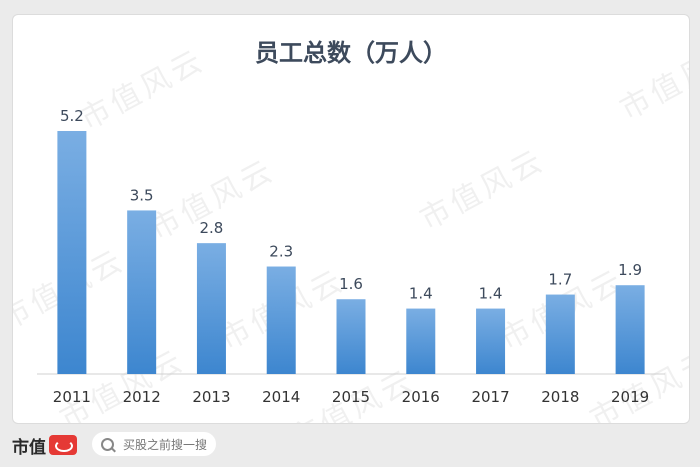 This screenshot has height=467, width=700. I want to click on search-placeholder: 买股之前搜一搜, so click(165, 444).